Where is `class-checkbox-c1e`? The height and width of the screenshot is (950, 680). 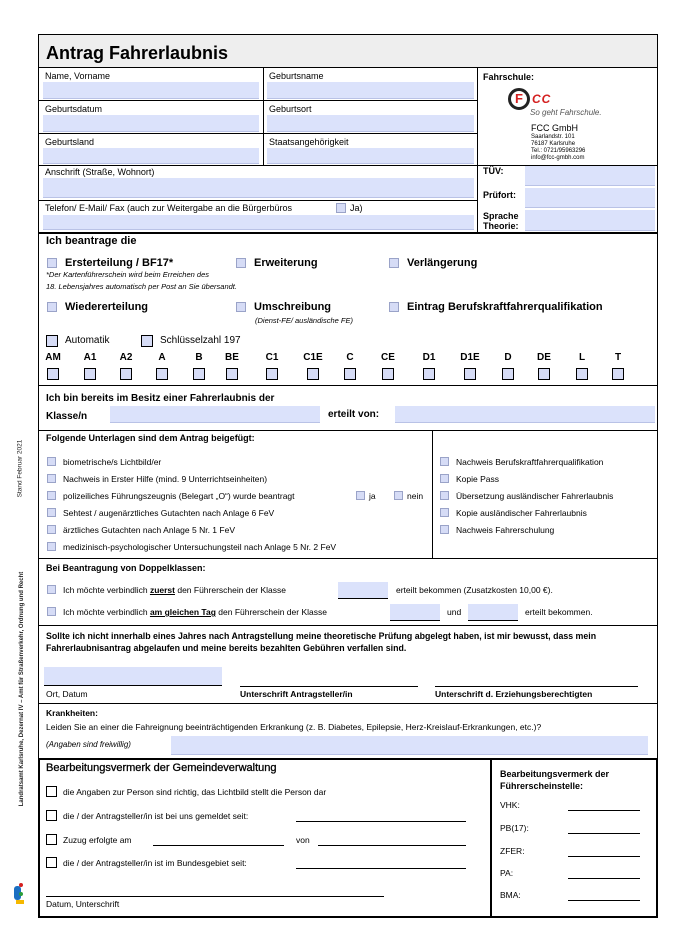 class-checkbox-c1e is located at coordinates (313, 374).